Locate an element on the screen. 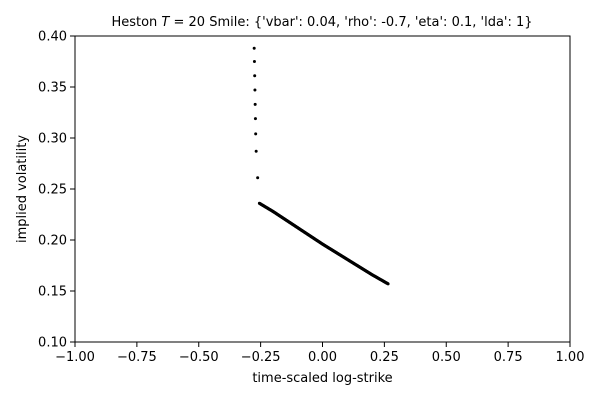 This screenshot has width=600, height=400. x-tick-label: 0.75 is located at coordinates (508, 357).